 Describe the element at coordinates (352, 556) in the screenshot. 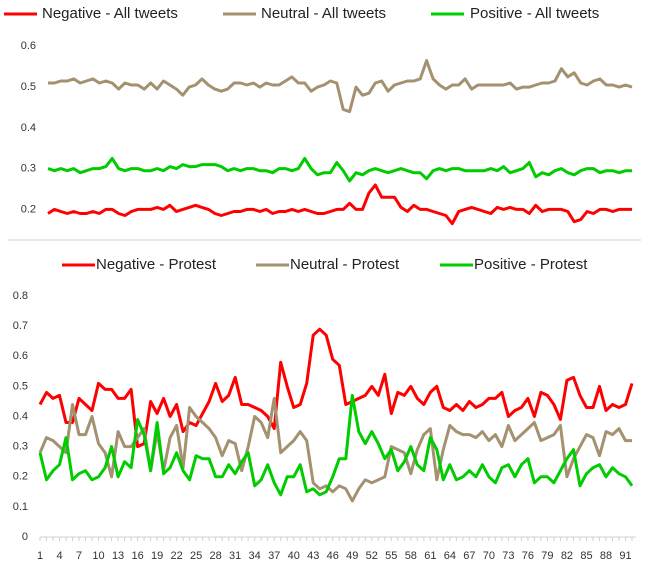

I see `x-tick-label: 49` at that location.